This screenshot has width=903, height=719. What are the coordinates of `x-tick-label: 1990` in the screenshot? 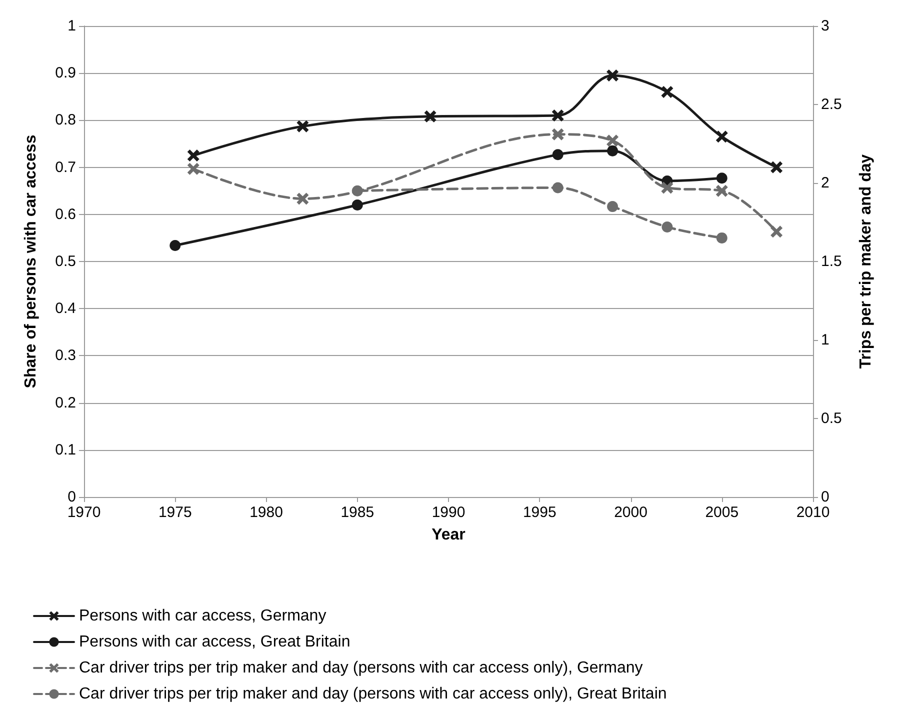 It's located at (449, 512).